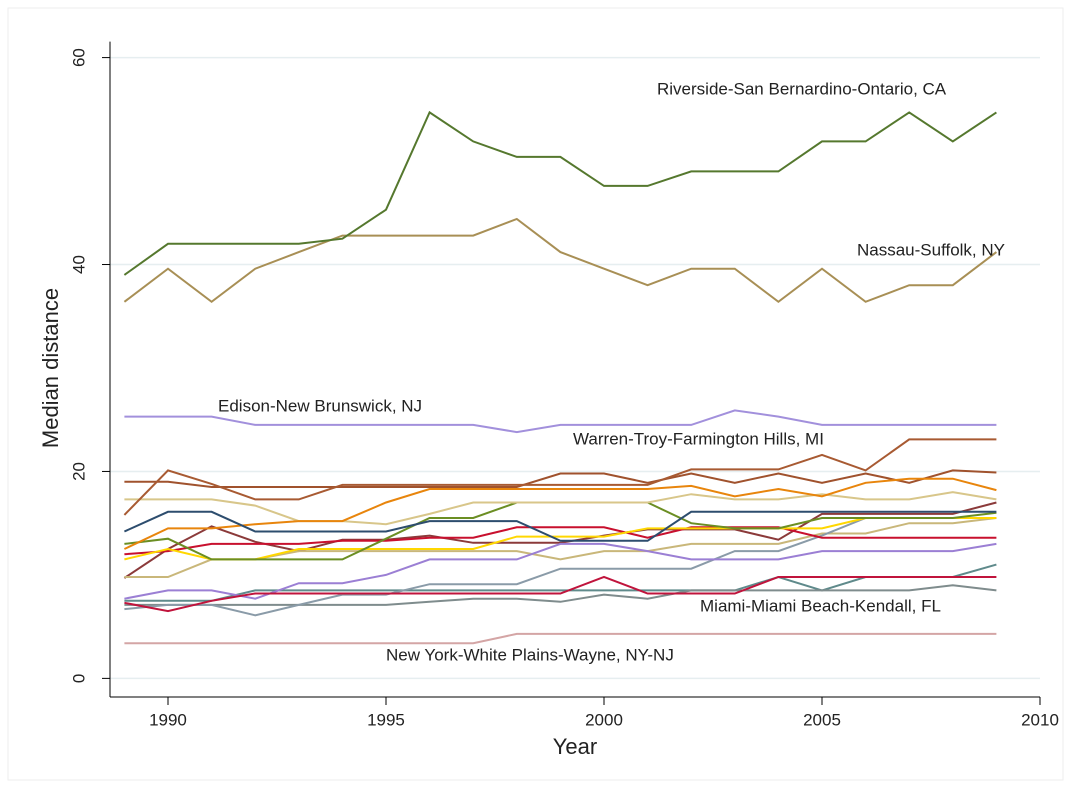  Describe the element at coordinates (820, 605) in the screenshot. I see `series-annotation: Miami-Miami Beach-Kendall, FL` at that location.